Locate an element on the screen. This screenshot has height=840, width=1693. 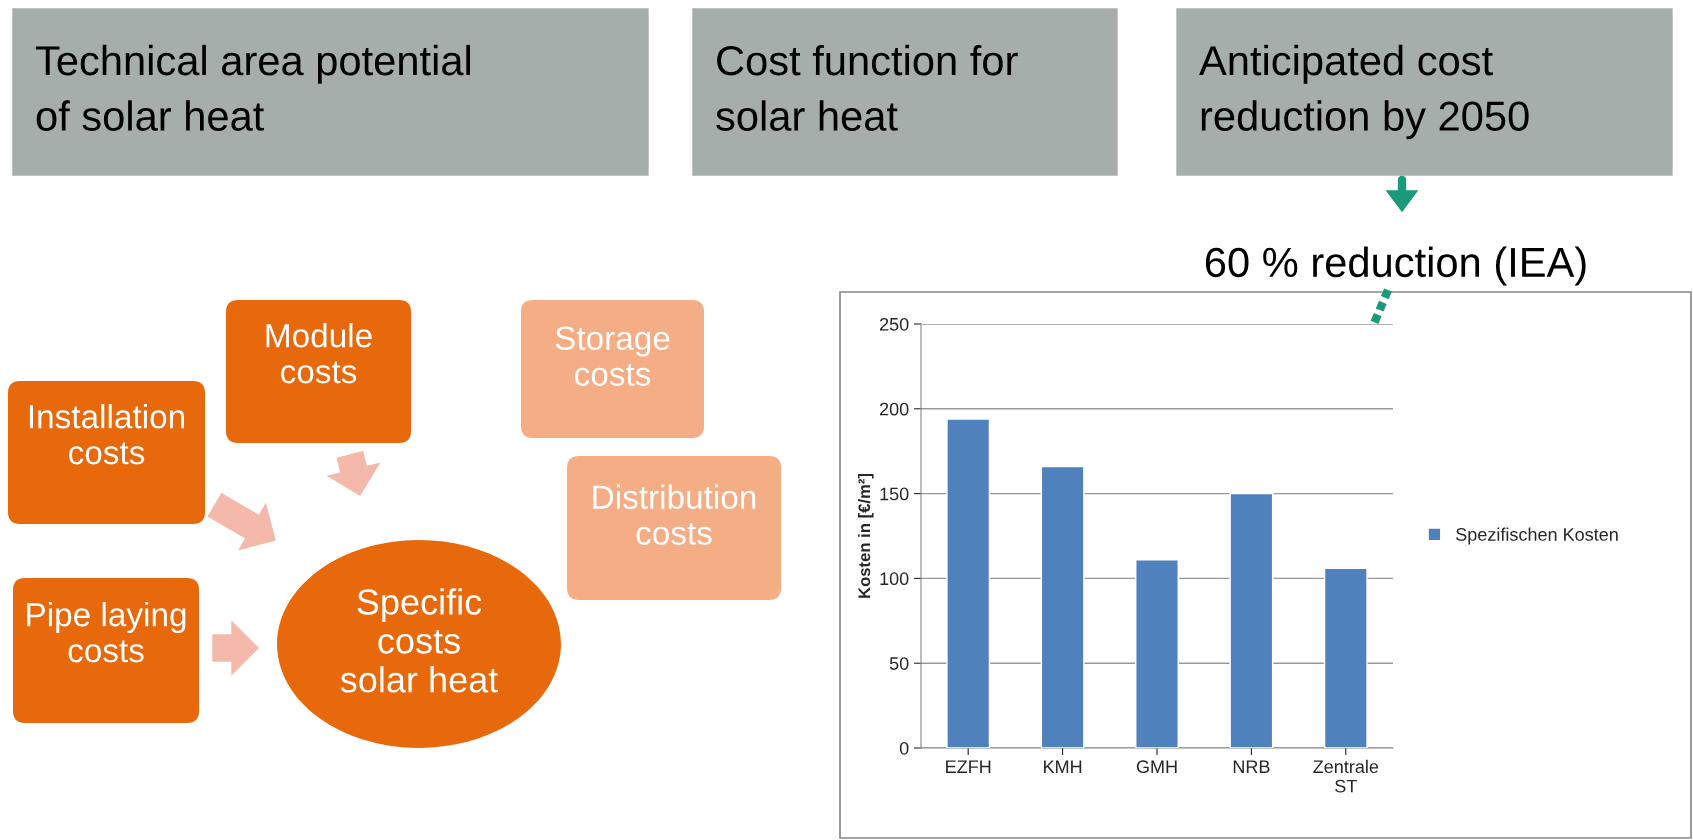
text: Anticipated cost reduction by 2050 is located at coordinates (1364, 92).